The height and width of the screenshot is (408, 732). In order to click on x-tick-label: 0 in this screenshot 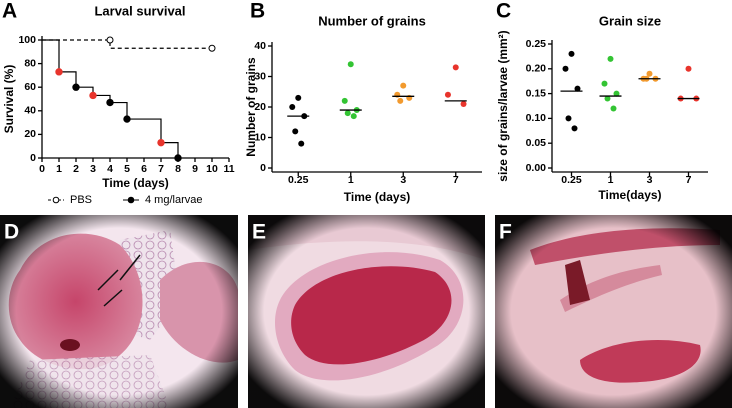, I will do `click(42, 169)`.